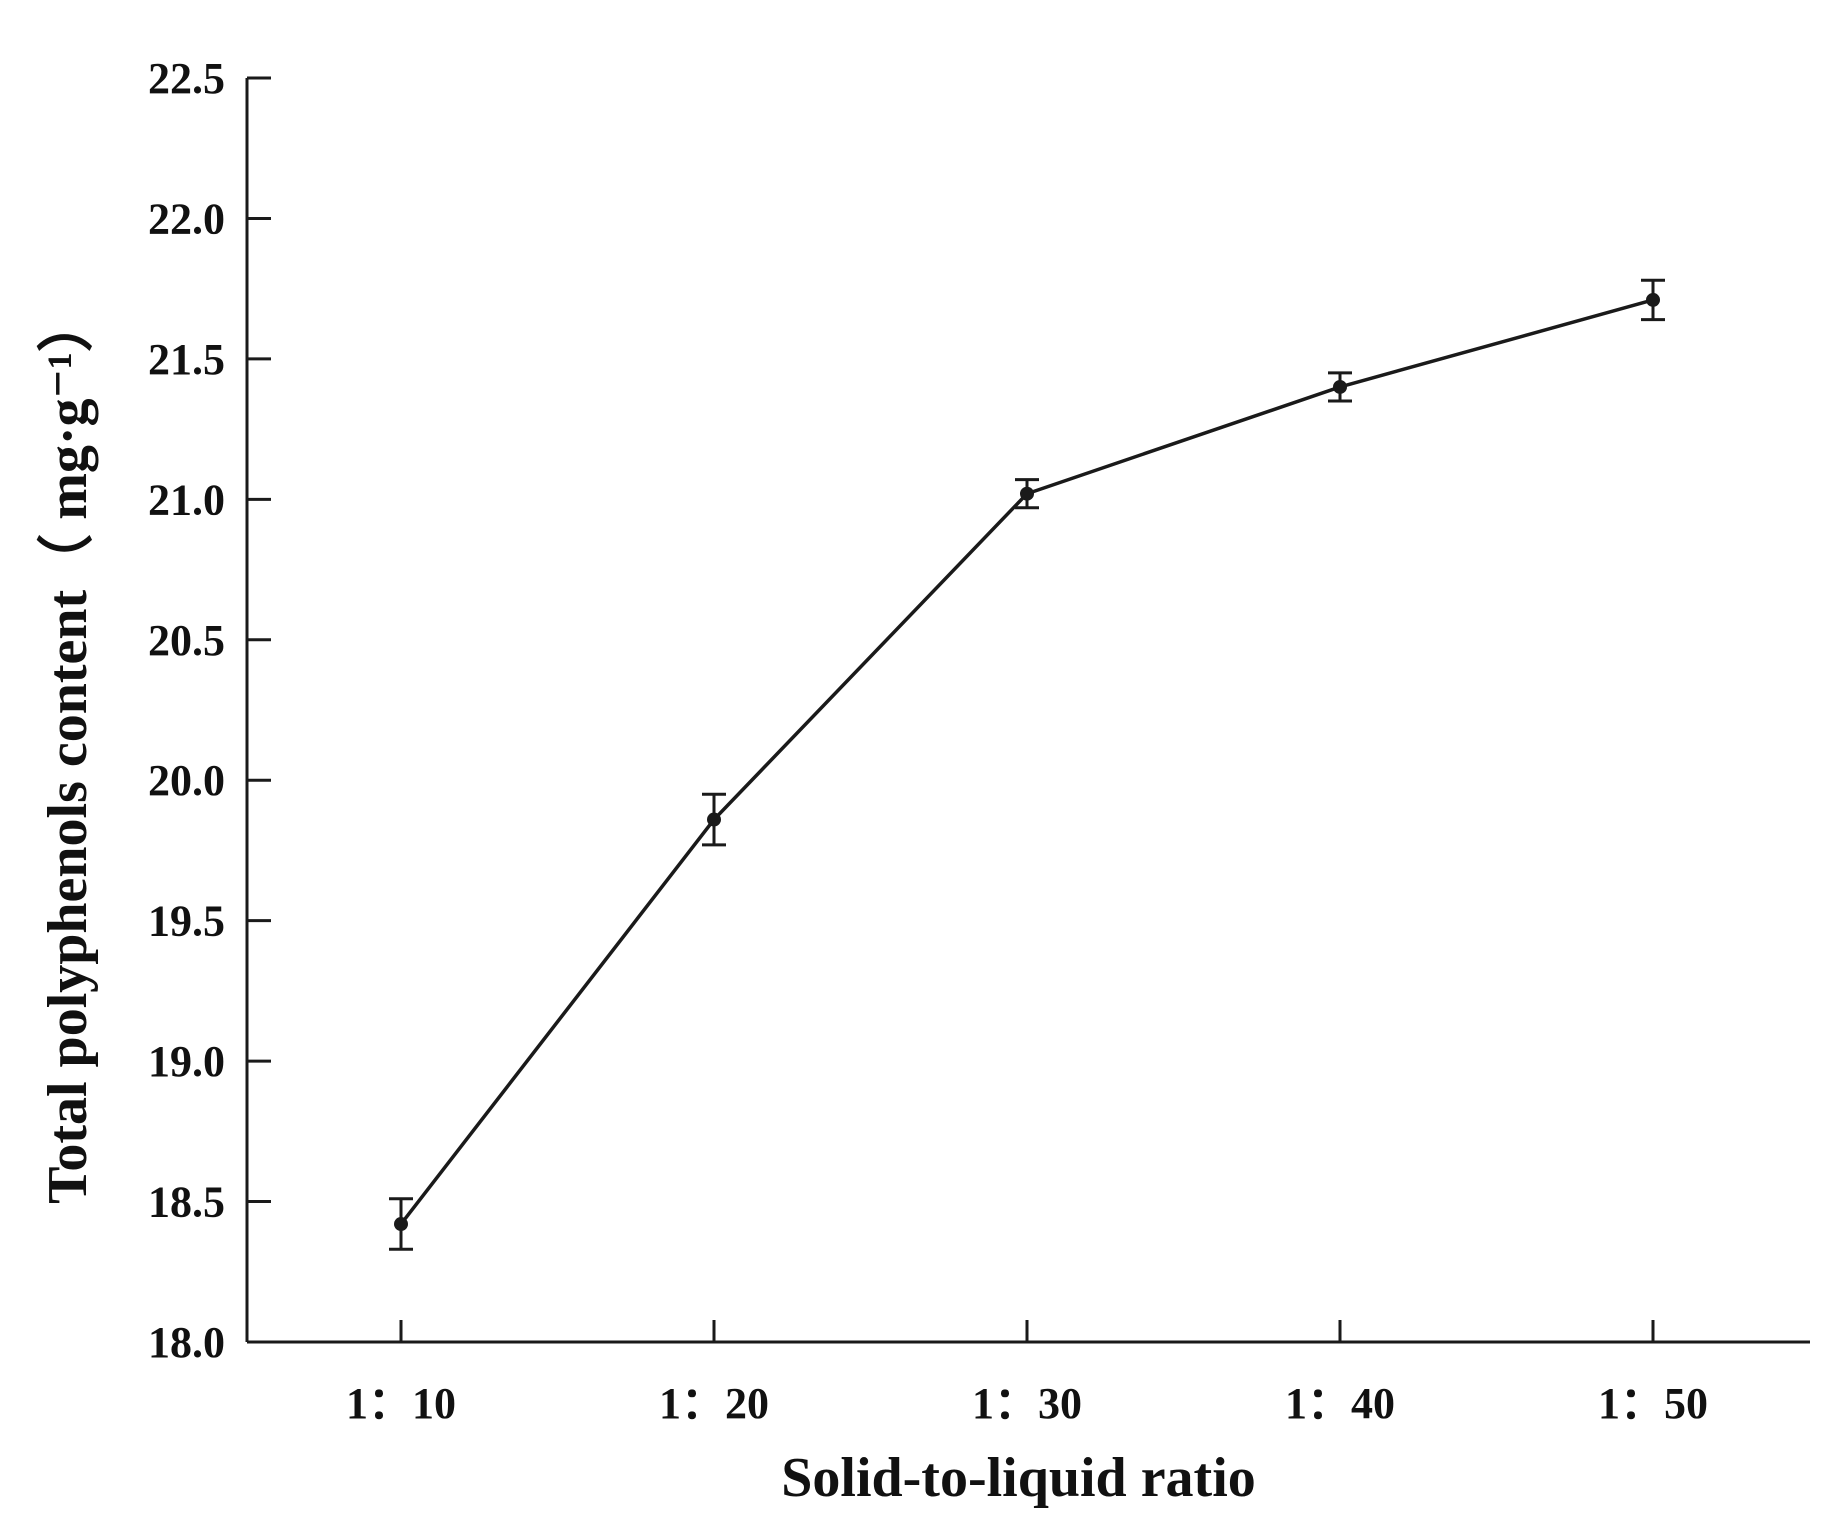 The height and width of the screenshot is (1528, 1827). What do you see at coordinates (186, 1061) in the screenshot?
I see `y-tick-label: 19.0` at bounding box center [186, 1061].